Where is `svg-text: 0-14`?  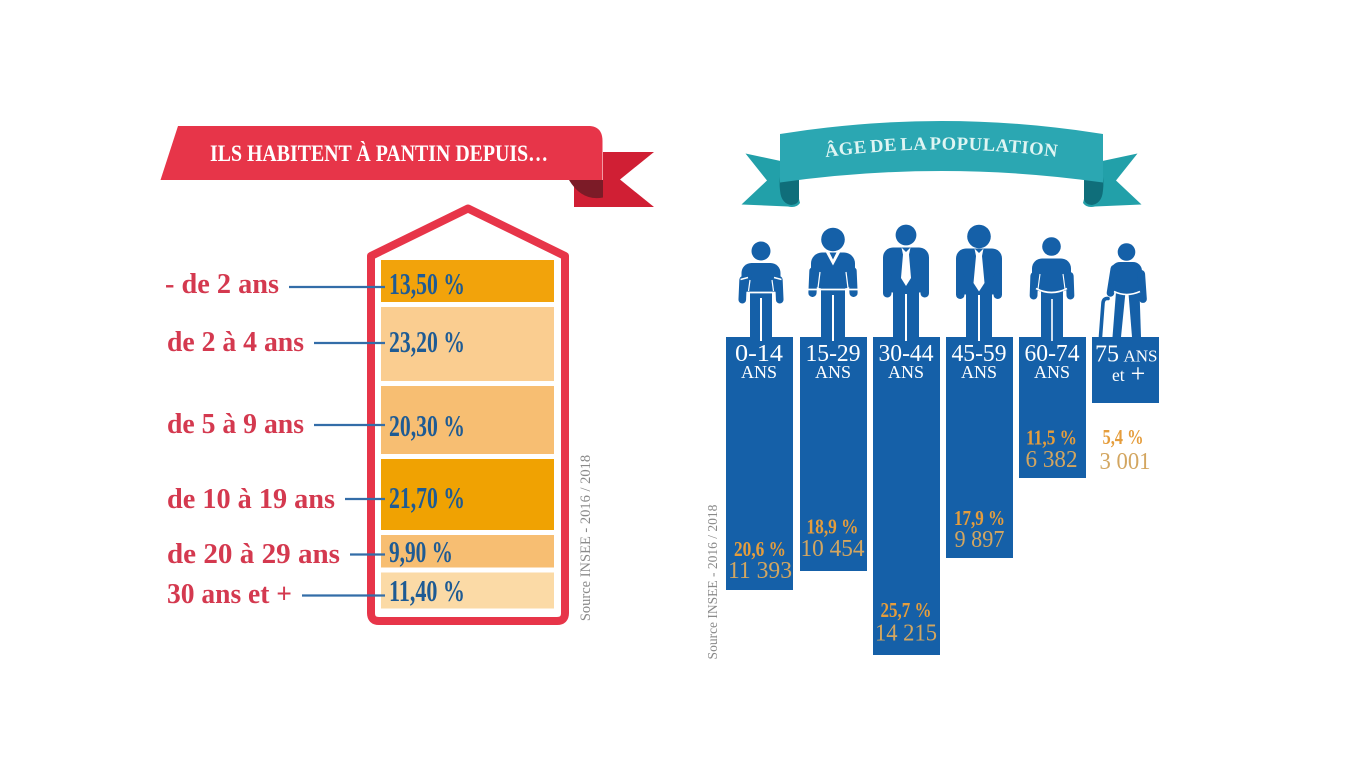 svg-text: 0-14 is located at coordinates (759, 354).